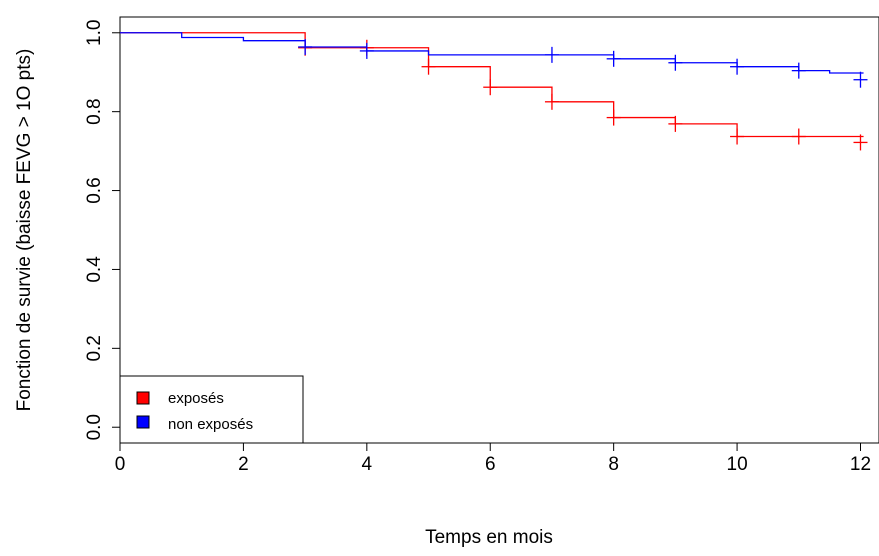 The height and width of the screenshot is (556, 879). I want to click on legend-swatch-exposes, so click(143, 398).